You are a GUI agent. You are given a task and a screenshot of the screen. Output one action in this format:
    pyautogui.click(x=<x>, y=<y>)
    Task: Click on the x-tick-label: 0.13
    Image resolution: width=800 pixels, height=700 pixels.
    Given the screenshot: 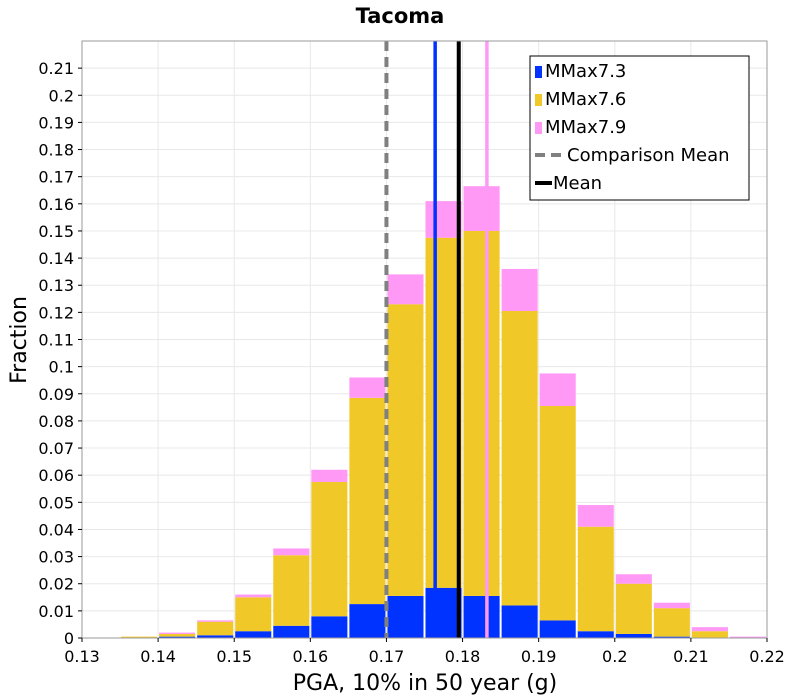 What is the action you would take?
    pyautogui.click(x=82, y=656)
    